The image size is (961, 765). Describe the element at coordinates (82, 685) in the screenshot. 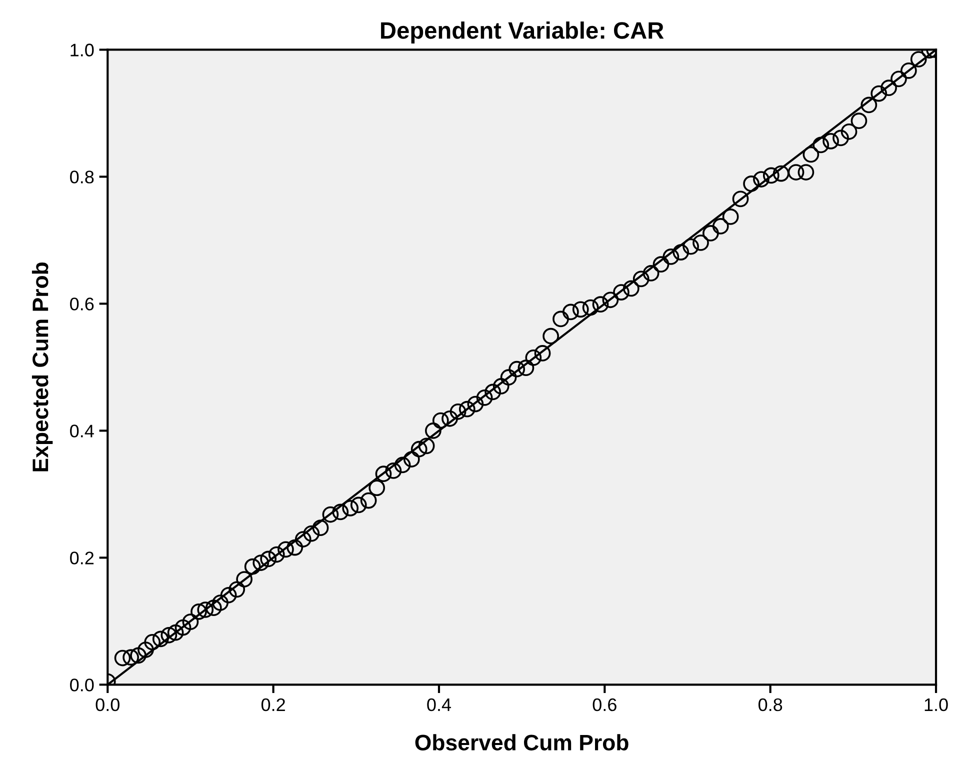

I see `y-tick-label: 0.0` at that location.